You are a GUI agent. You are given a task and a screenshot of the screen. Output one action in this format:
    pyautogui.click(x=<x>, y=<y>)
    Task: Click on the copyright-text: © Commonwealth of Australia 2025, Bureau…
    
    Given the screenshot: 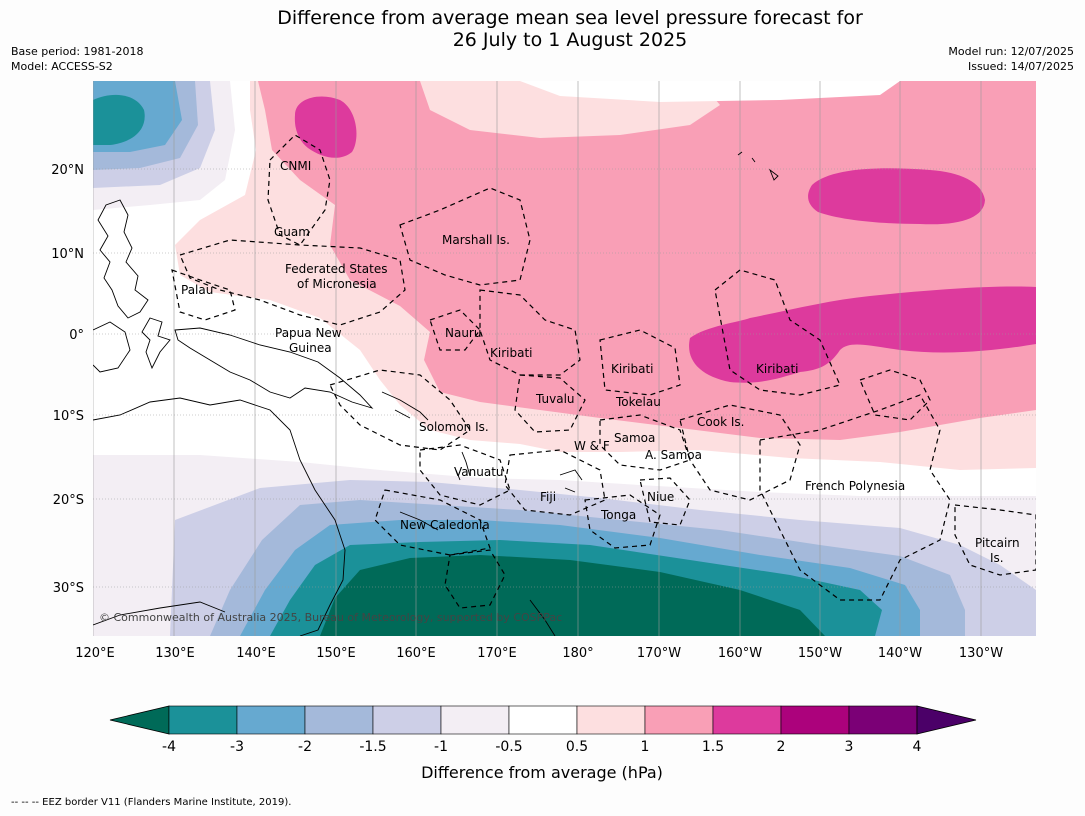 What is the action you would take?
    pyautogui.click(x=330, y=617)
    